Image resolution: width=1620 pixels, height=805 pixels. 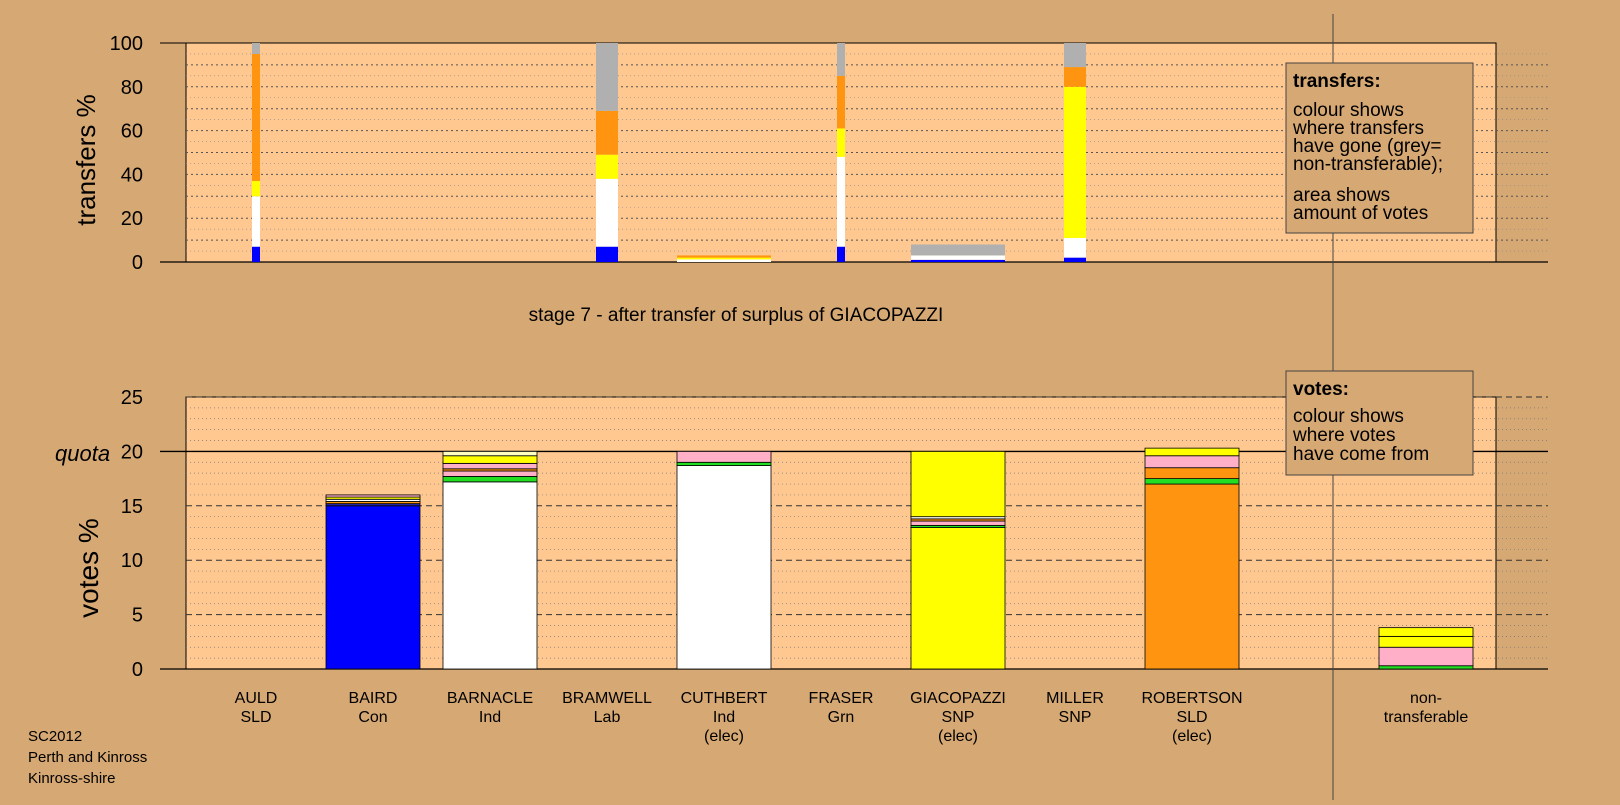 What do you see at coordinates (72, 778) in the screenshot?
I see `footer-line: Kinross-shire` at bounding box center [72, 778].